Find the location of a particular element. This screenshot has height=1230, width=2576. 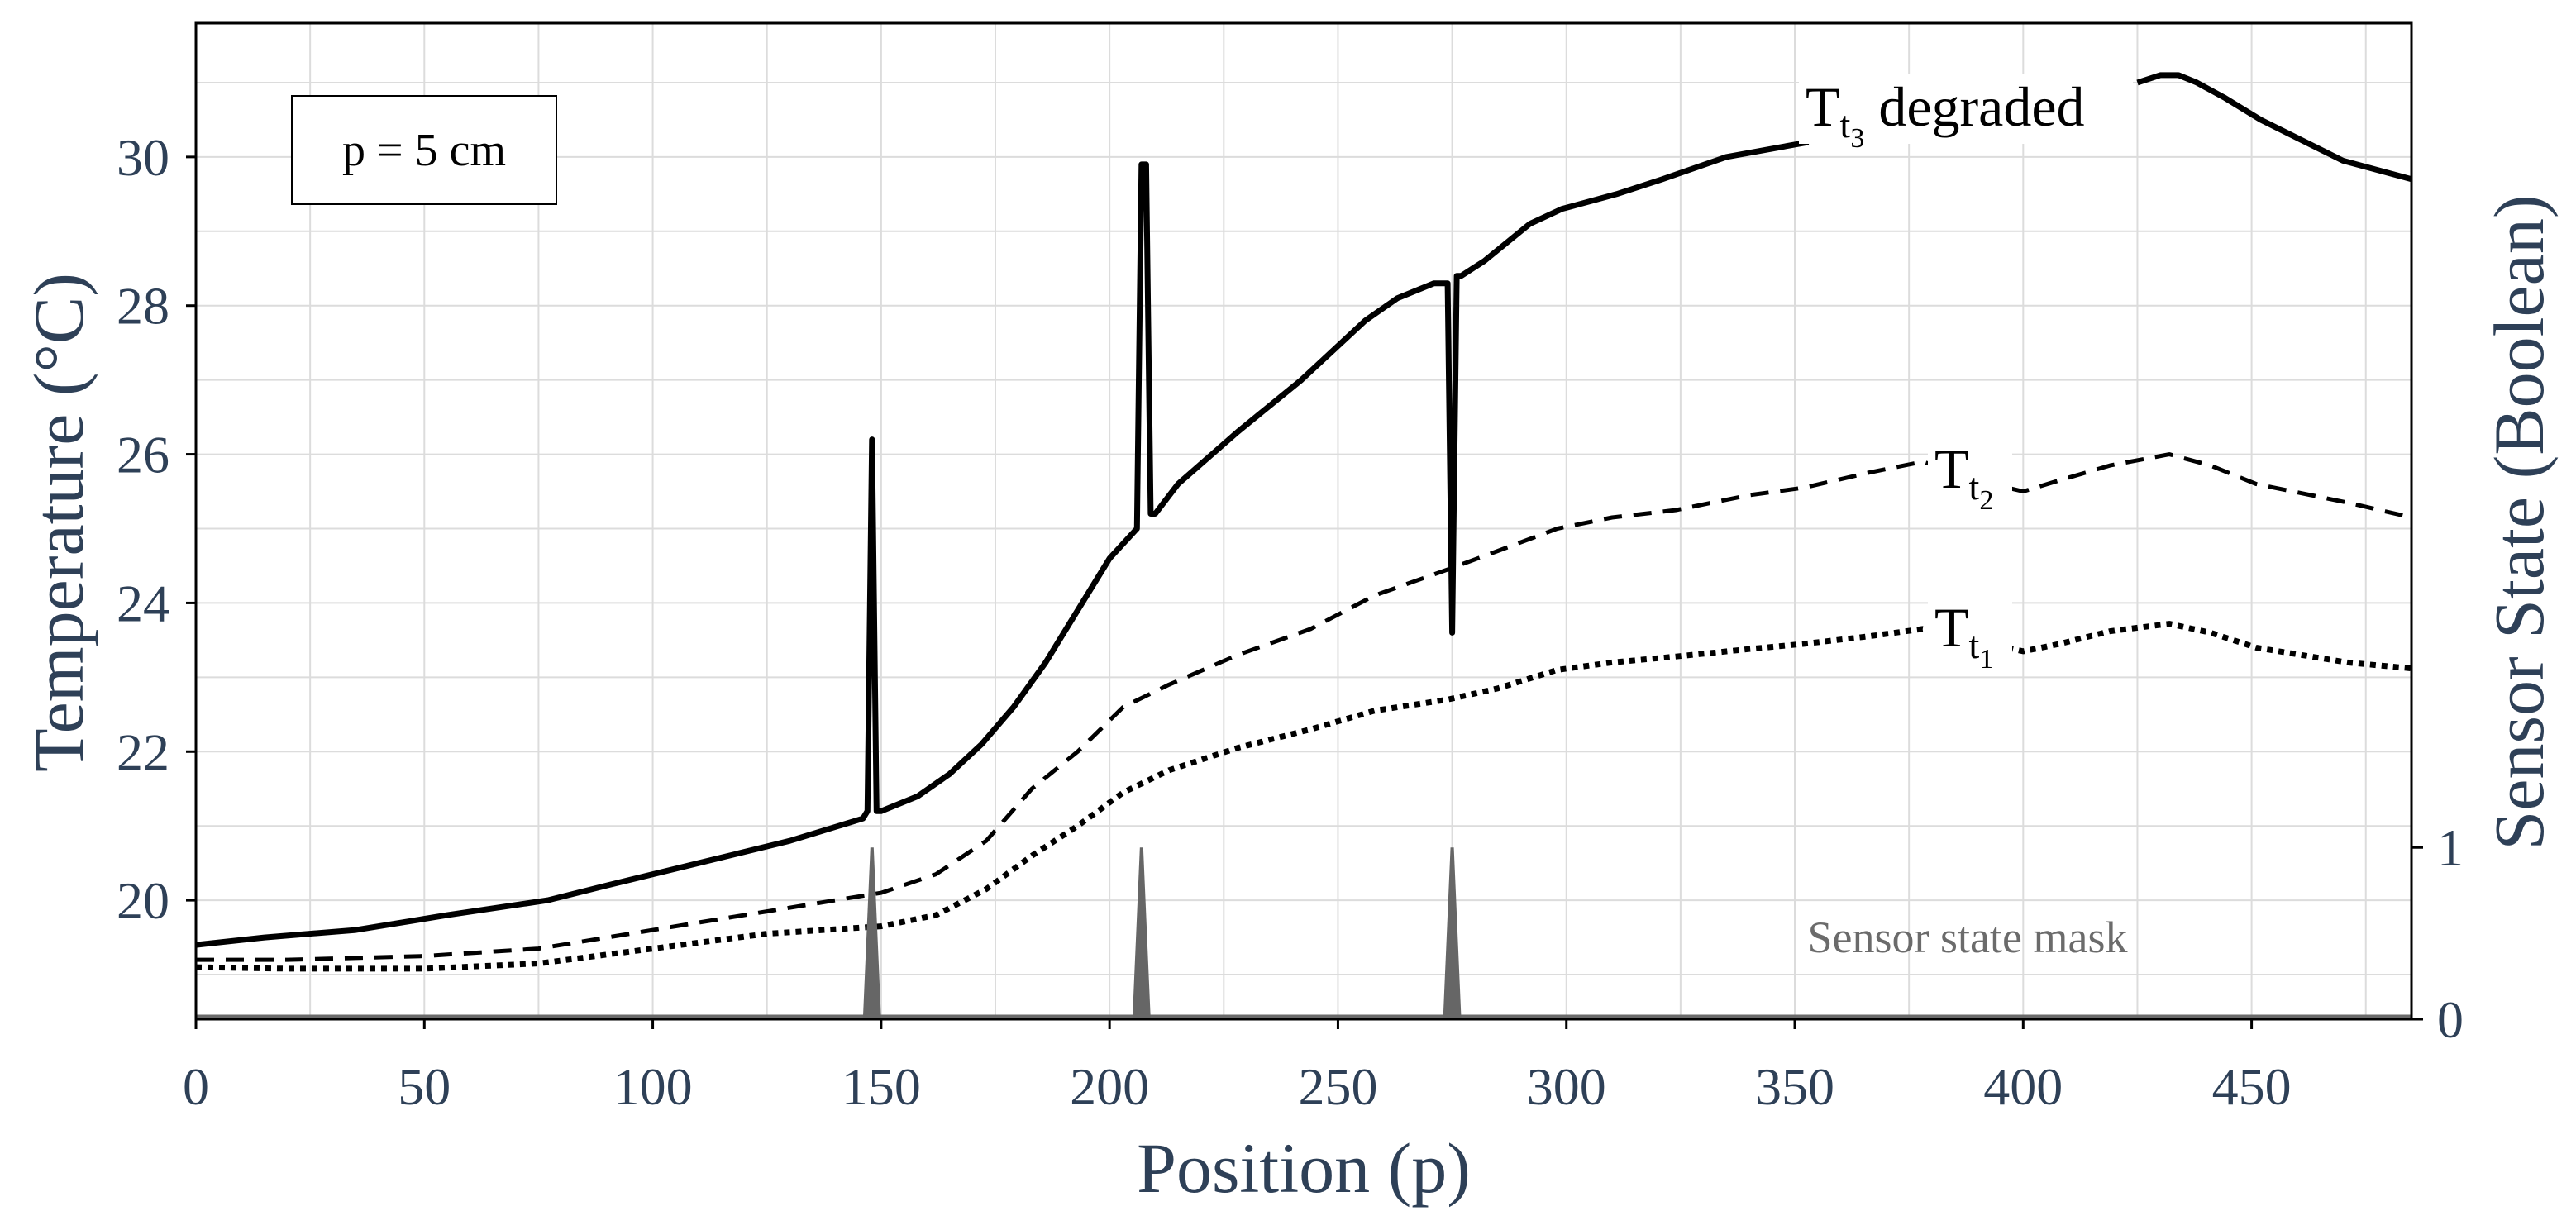

y-tick-label: 24 is located at coordinates (143, 603).